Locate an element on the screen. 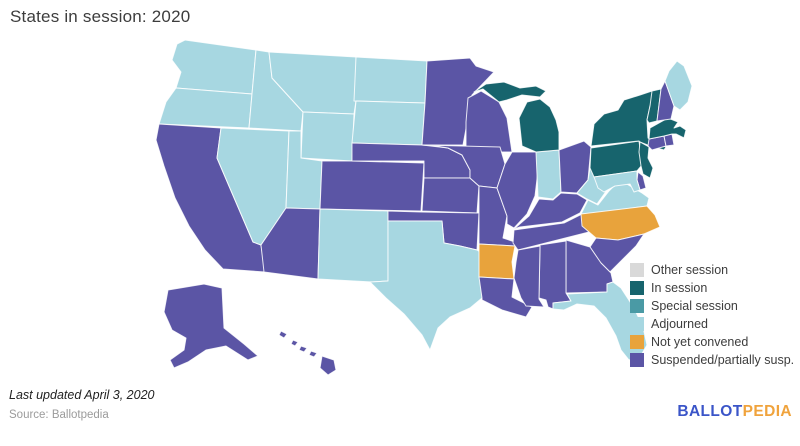 This screenshot has width=800, height=446. legend-row: Special session is located at coordinates (712, 306).